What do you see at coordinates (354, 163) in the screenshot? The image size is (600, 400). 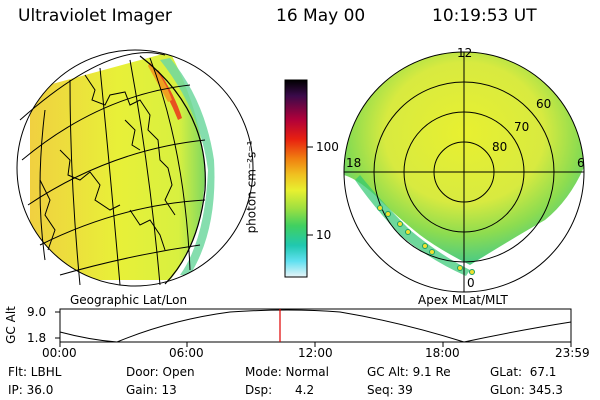 I see `mlt-label-18: 18` at bounding box center [354, 163].